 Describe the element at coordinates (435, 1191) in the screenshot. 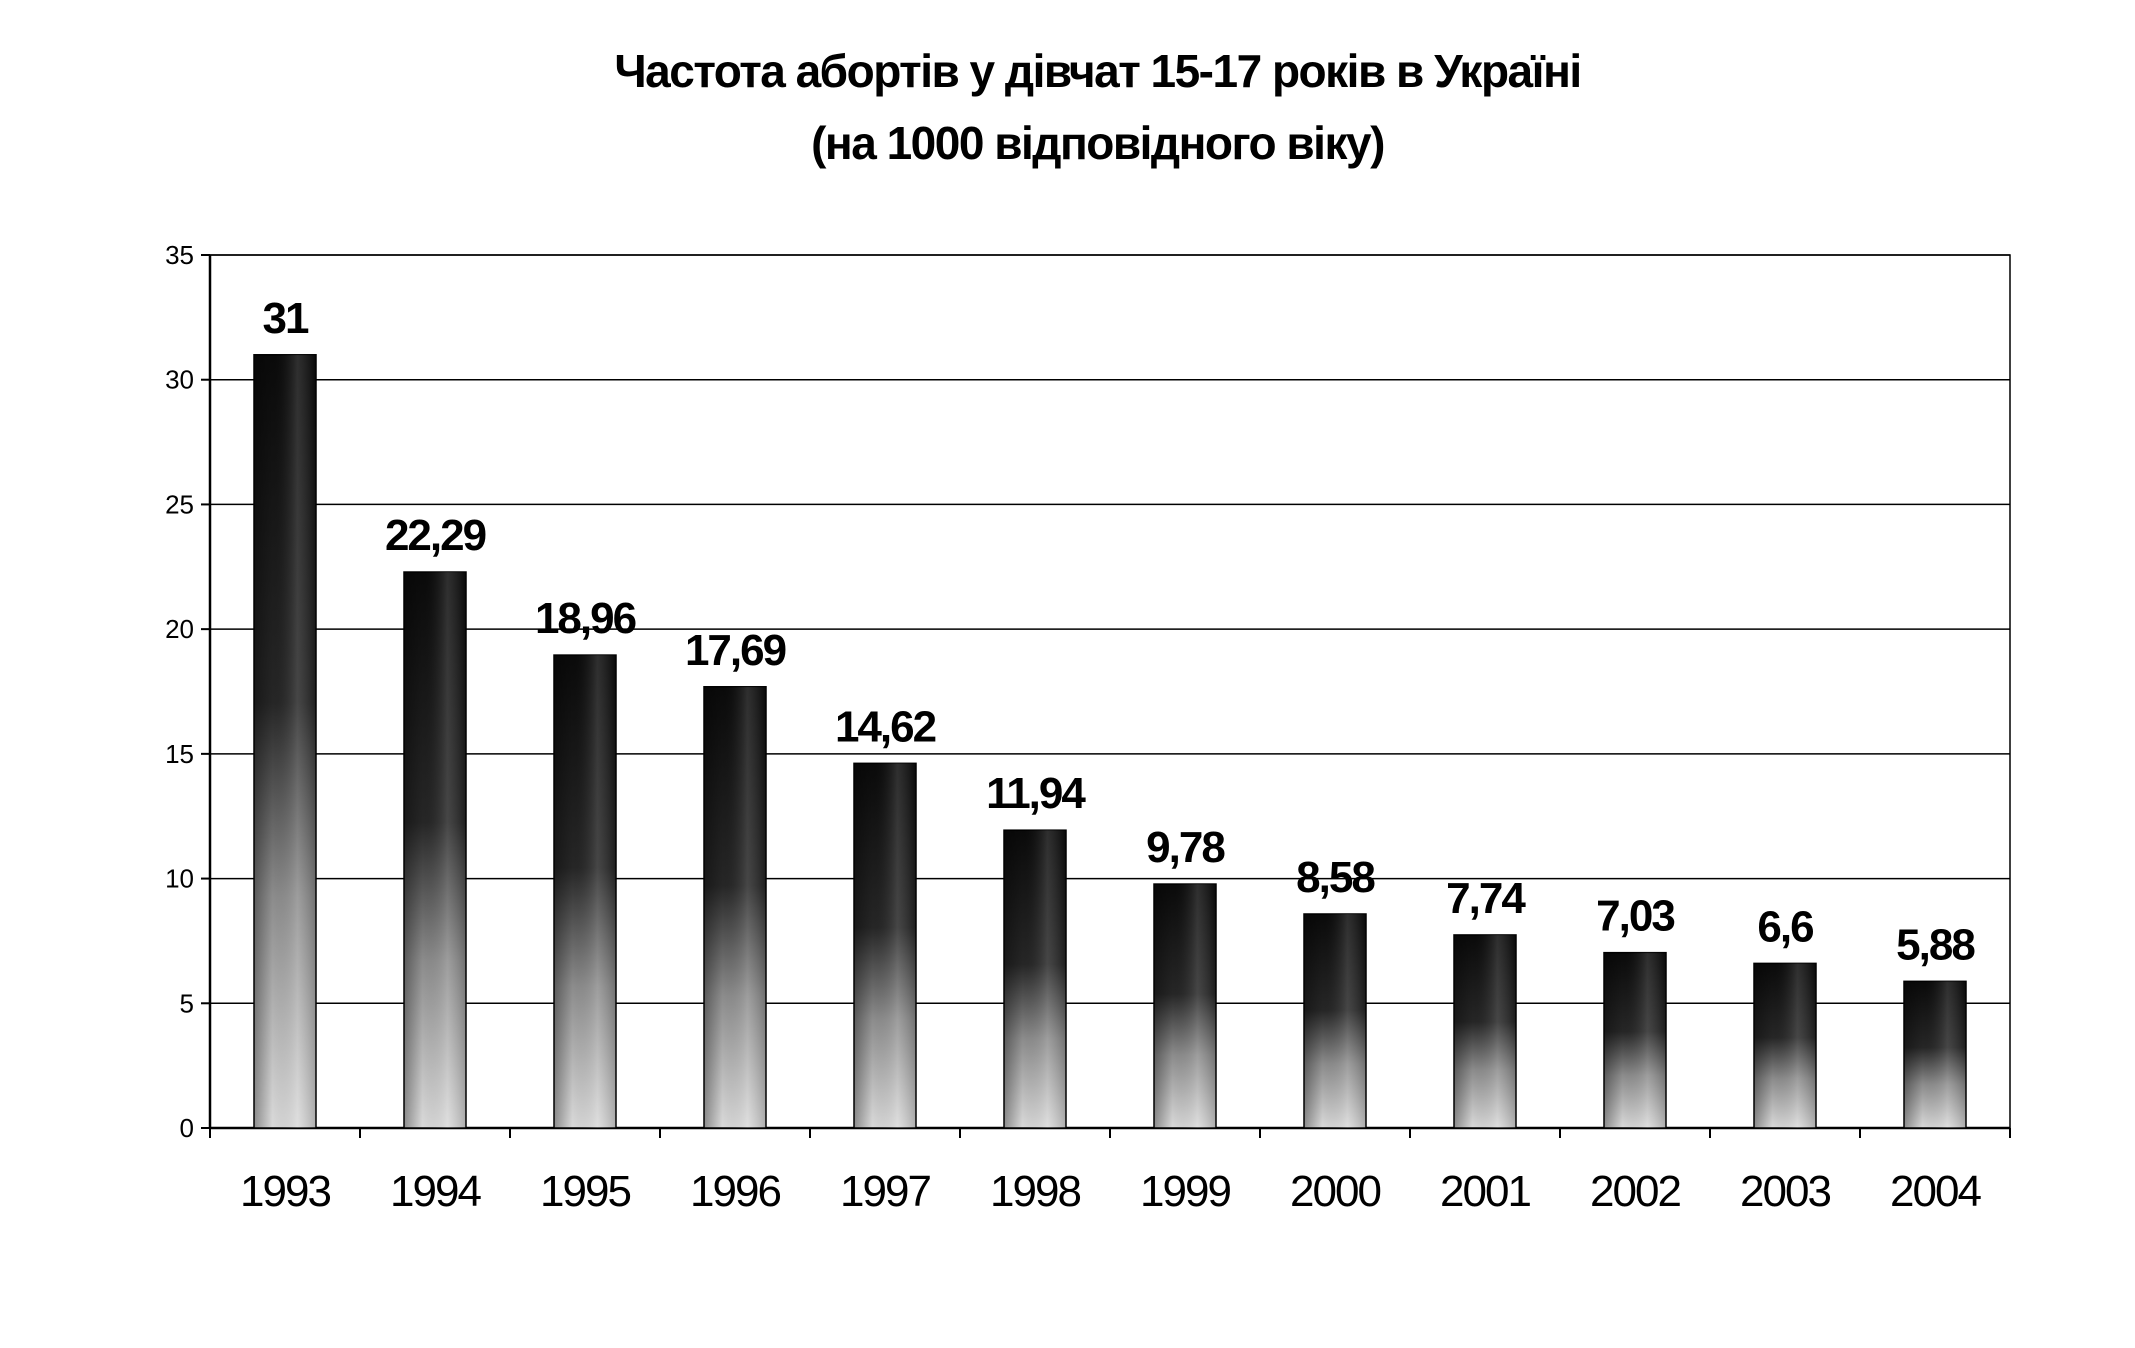

I see `x-tick-label: 1994` at that location.